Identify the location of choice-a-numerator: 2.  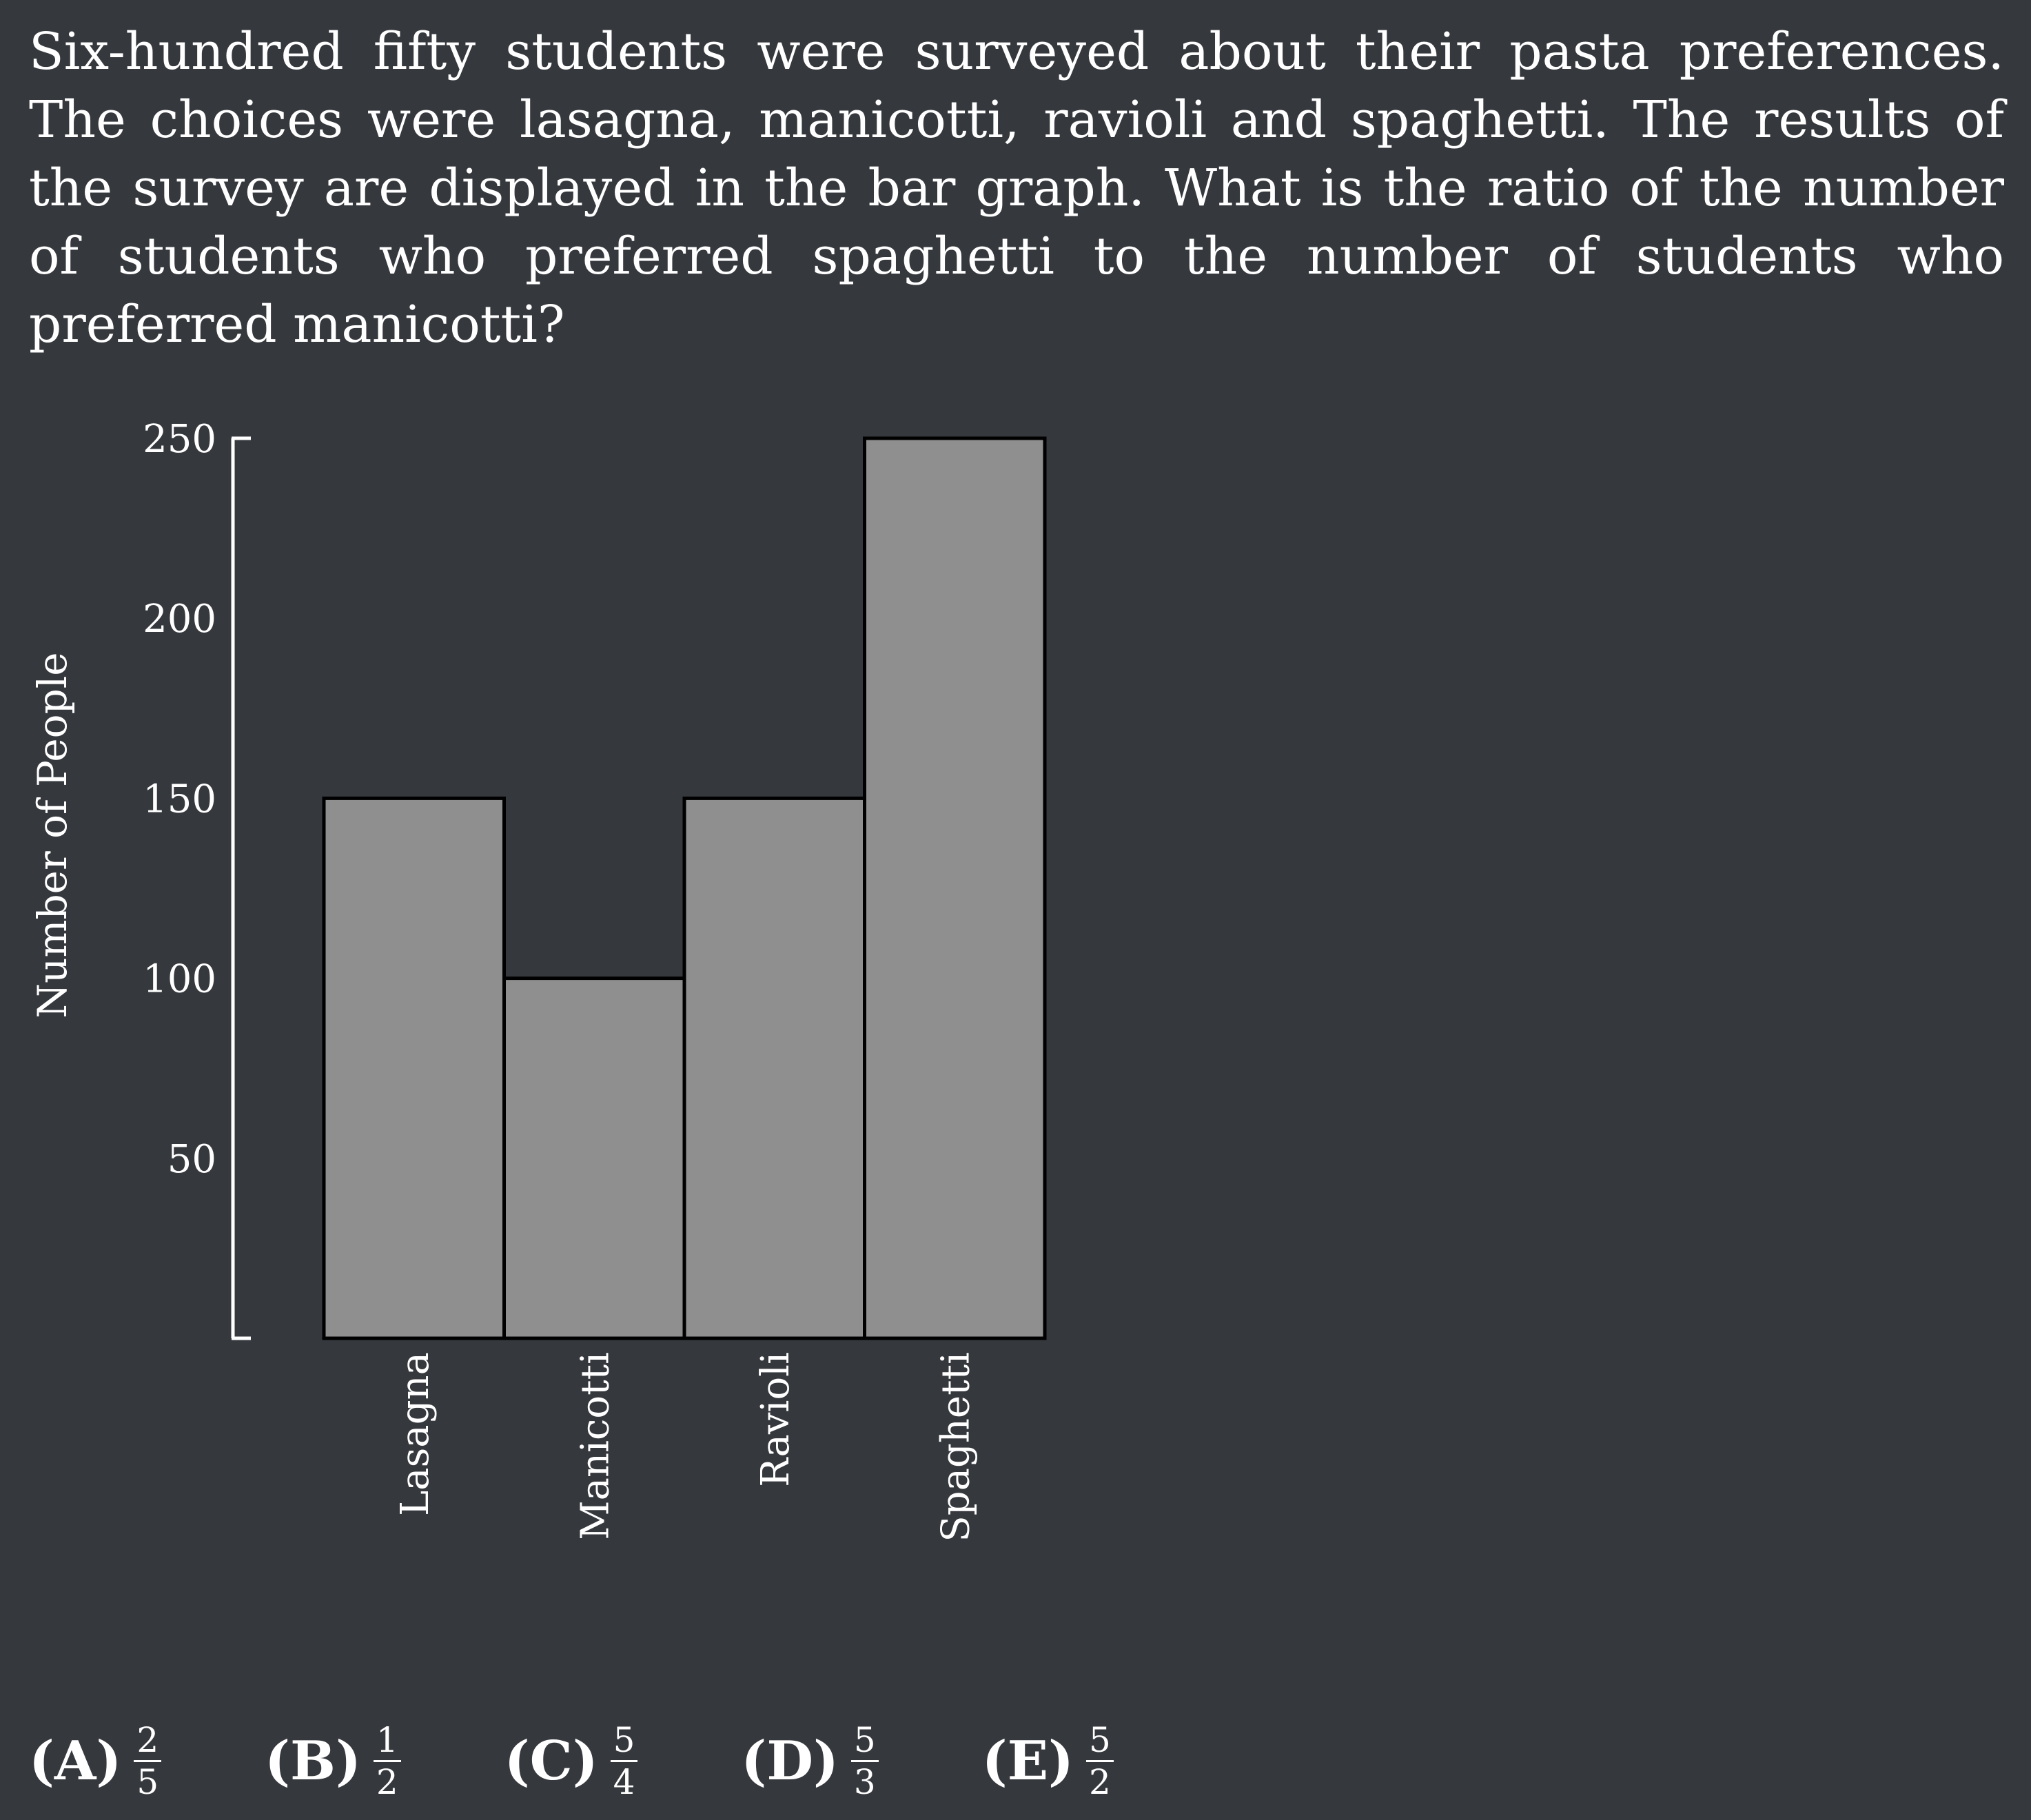
(148, 1742).